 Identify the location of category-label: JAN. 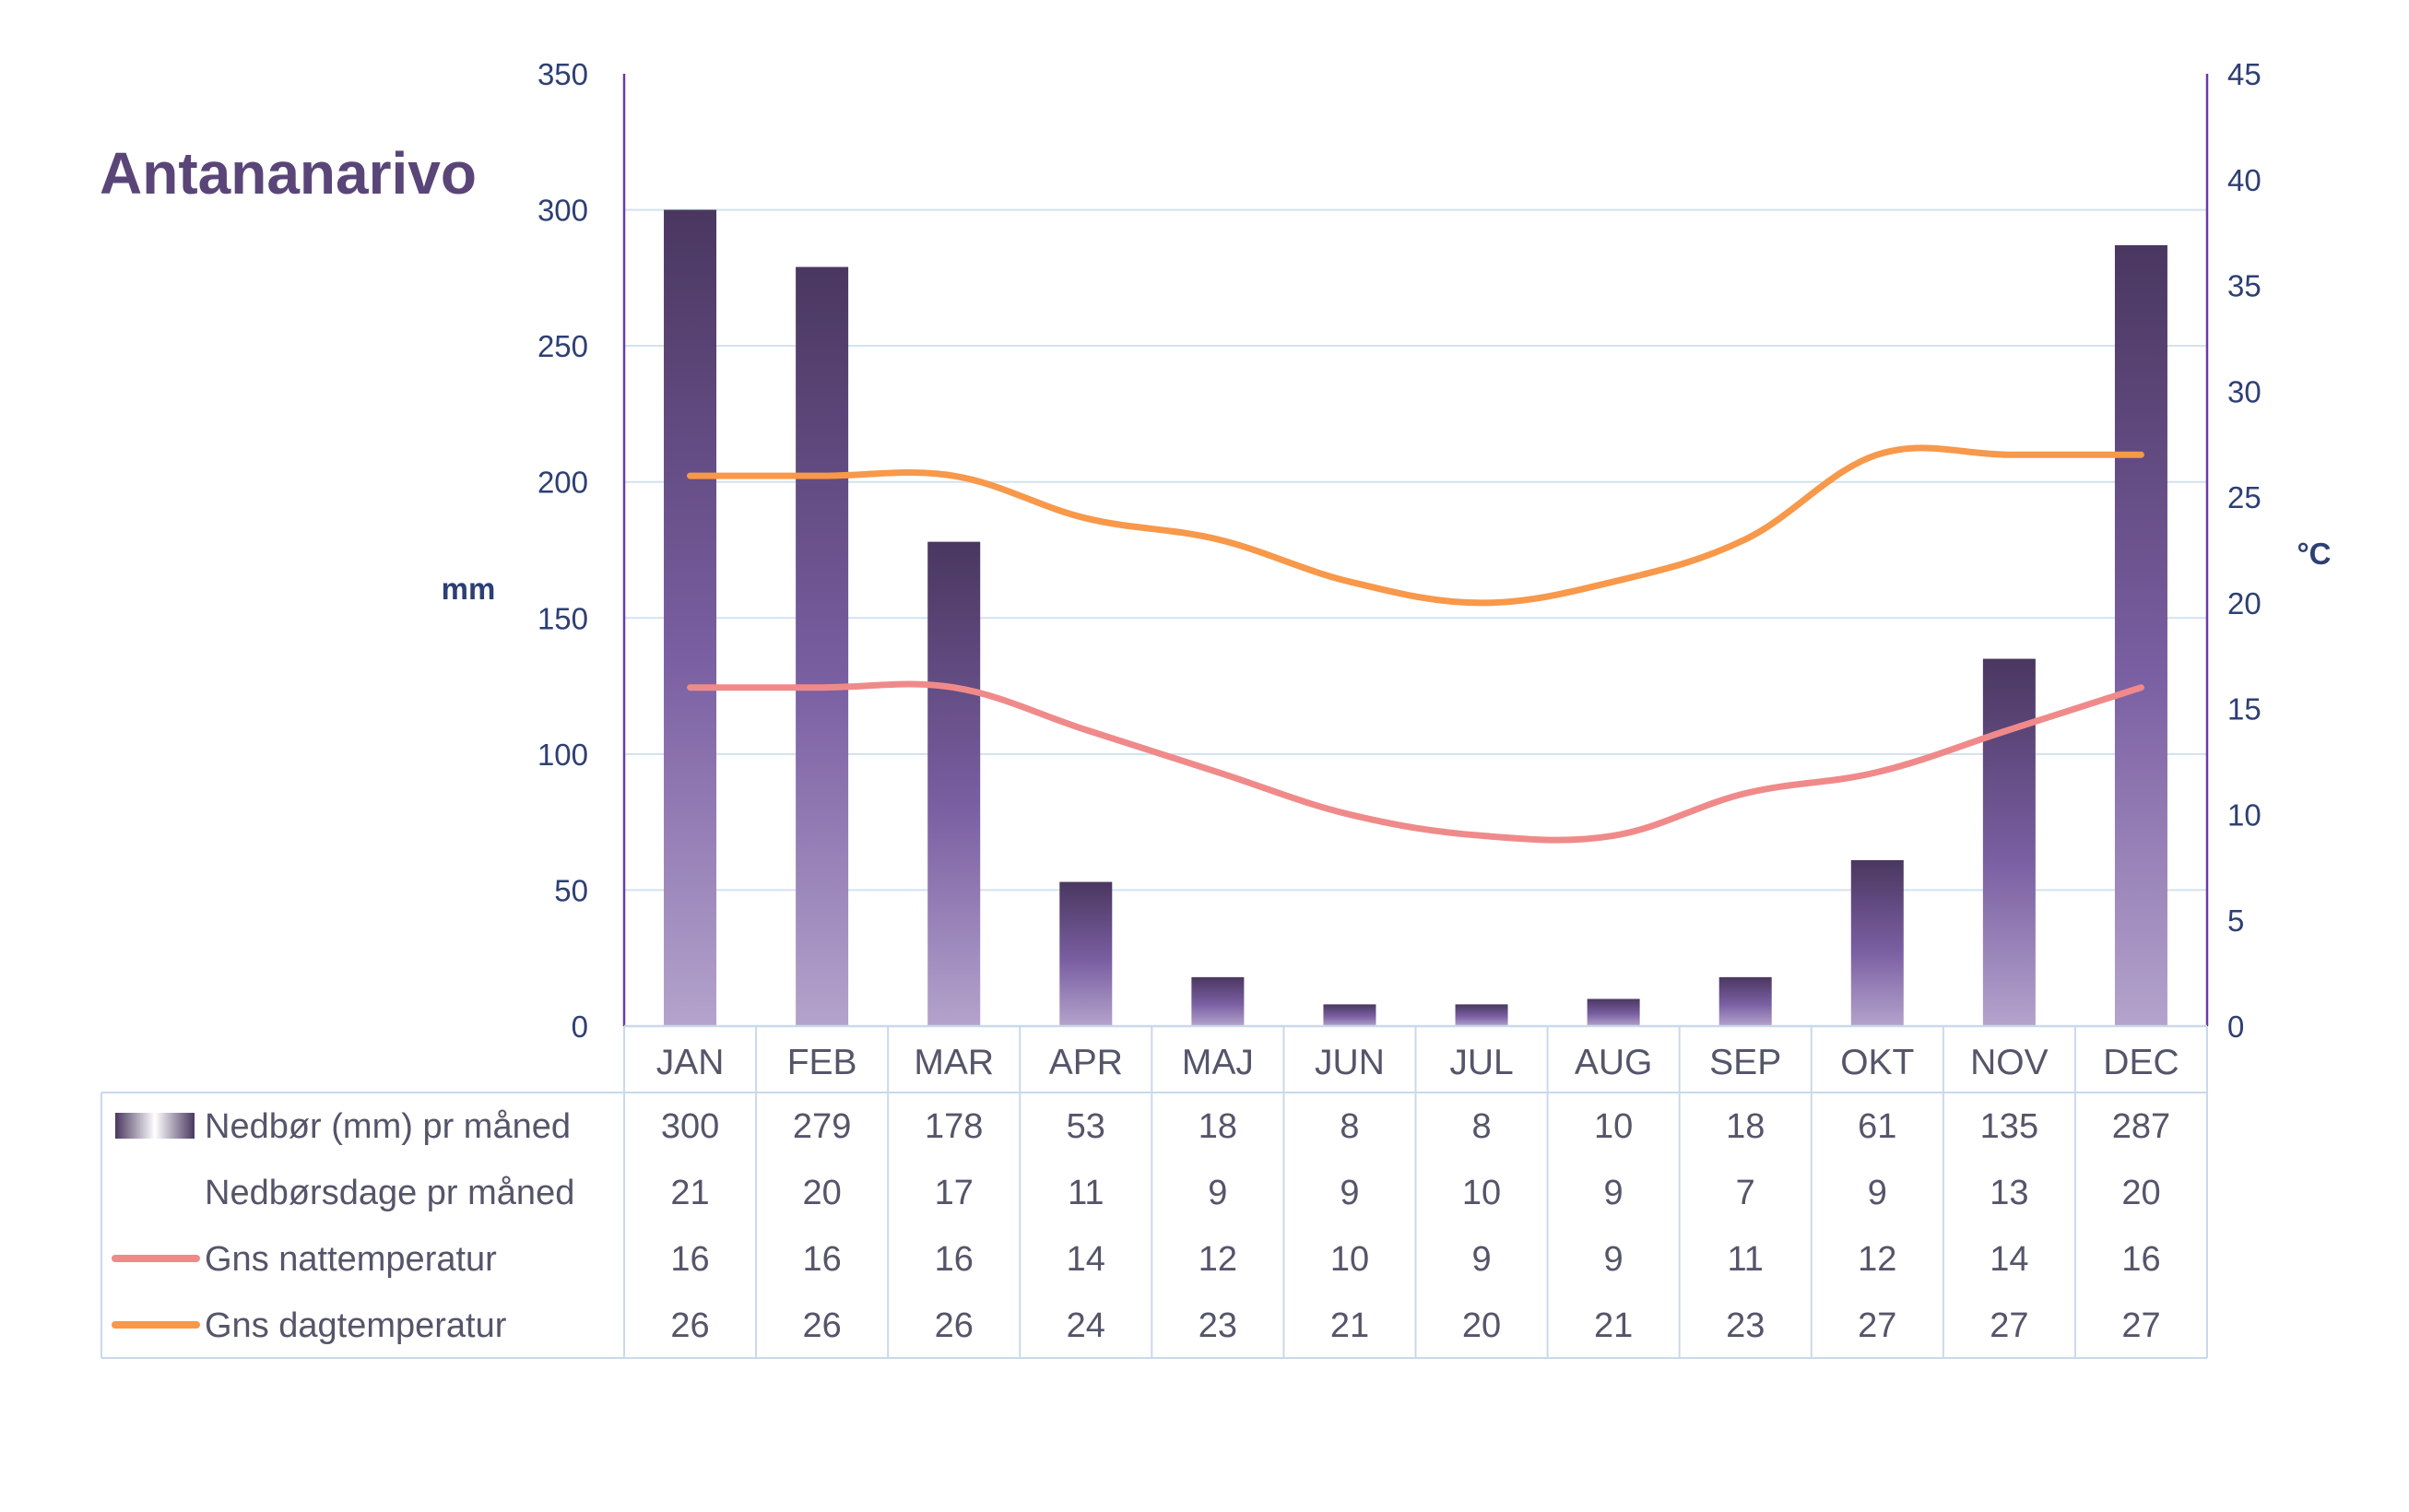
(690, 1063).